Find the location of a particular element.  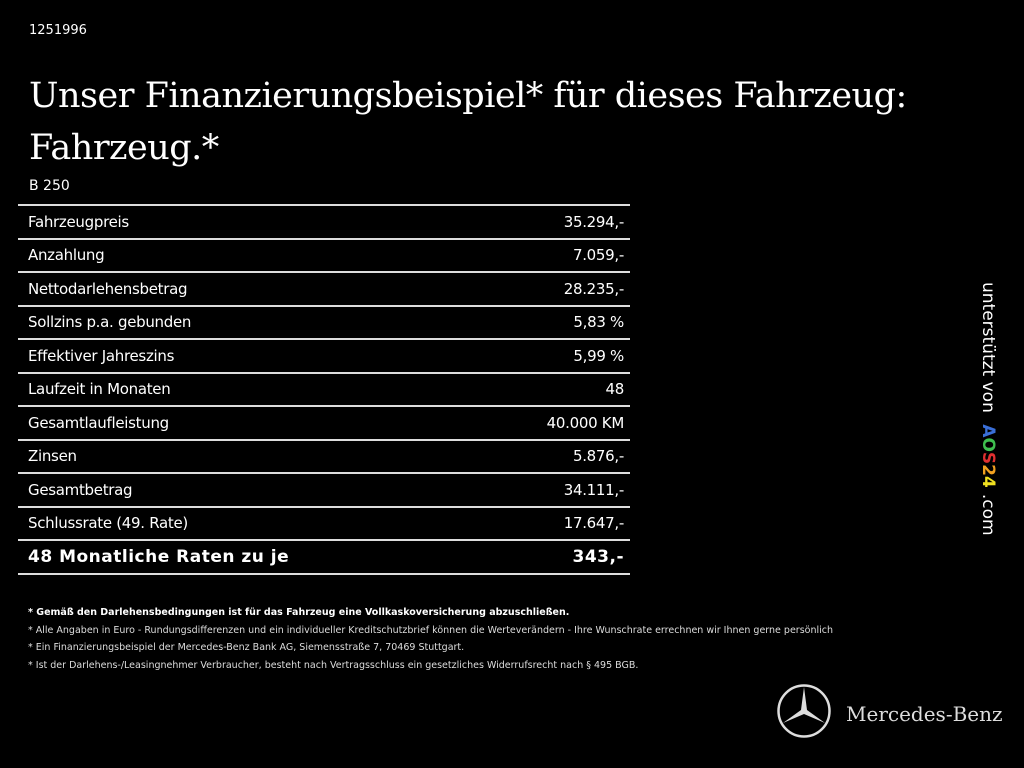

aos24-letter: S is located at coordinates (988, 458).